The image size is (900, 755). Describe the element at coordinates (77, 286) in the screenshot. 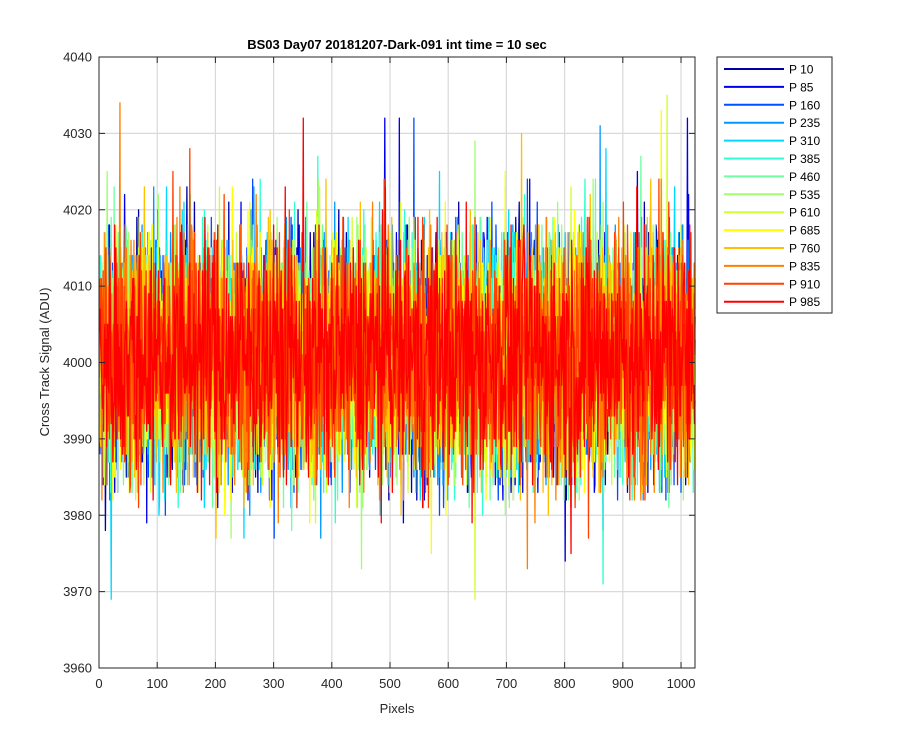

I see `y-tick-label: 4010` at that location.